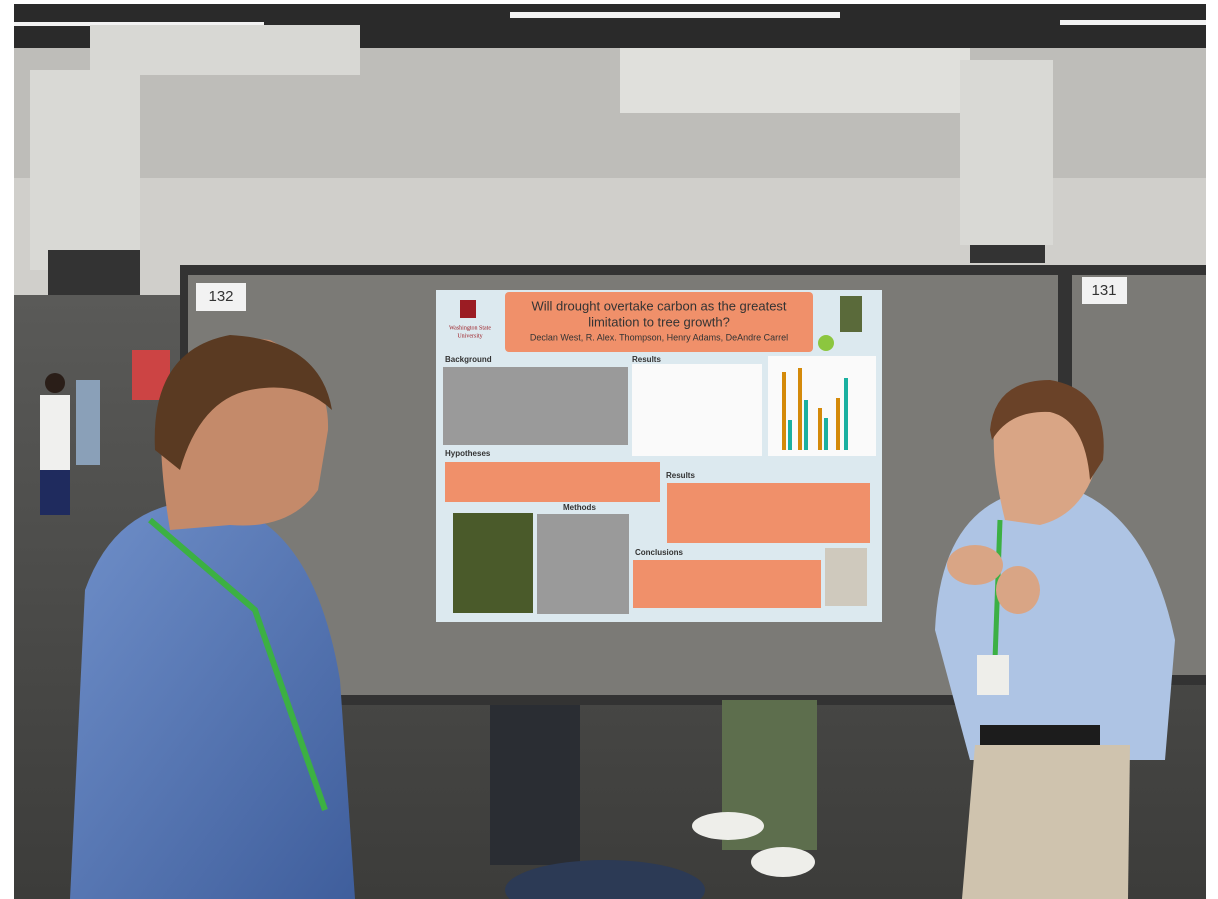 Image resolution: width=1218 pixels, height=899 pixels. I want to click on institution: University, so click(469, 336).